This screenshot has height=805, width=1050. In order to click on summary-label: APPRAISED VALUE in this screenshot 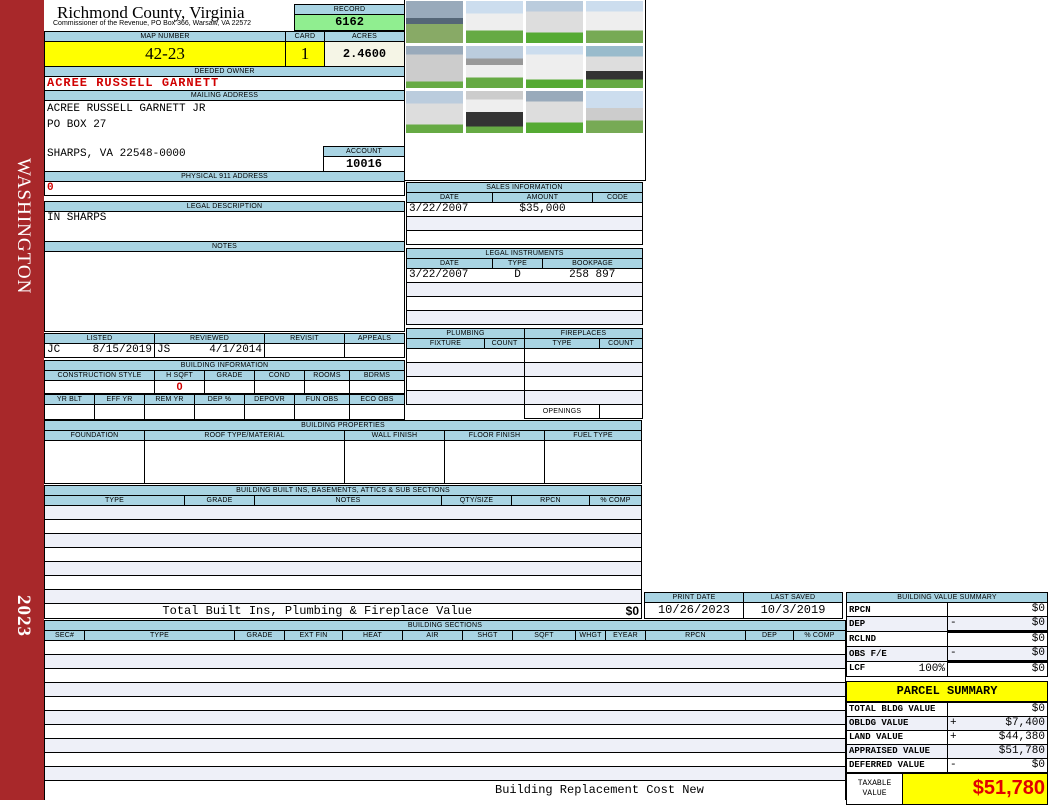, I will do `click(897, 751)`.